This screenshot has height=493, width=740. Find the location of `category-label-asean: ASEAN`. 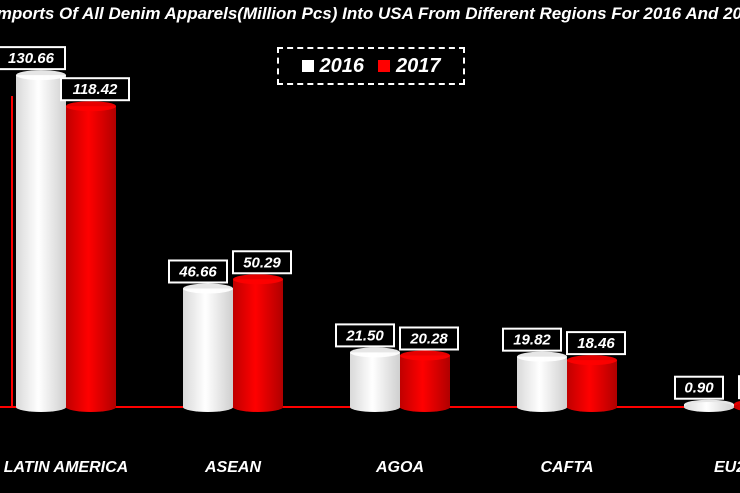

category-label-asean: ASEAN is located at coordinates (232, 467).